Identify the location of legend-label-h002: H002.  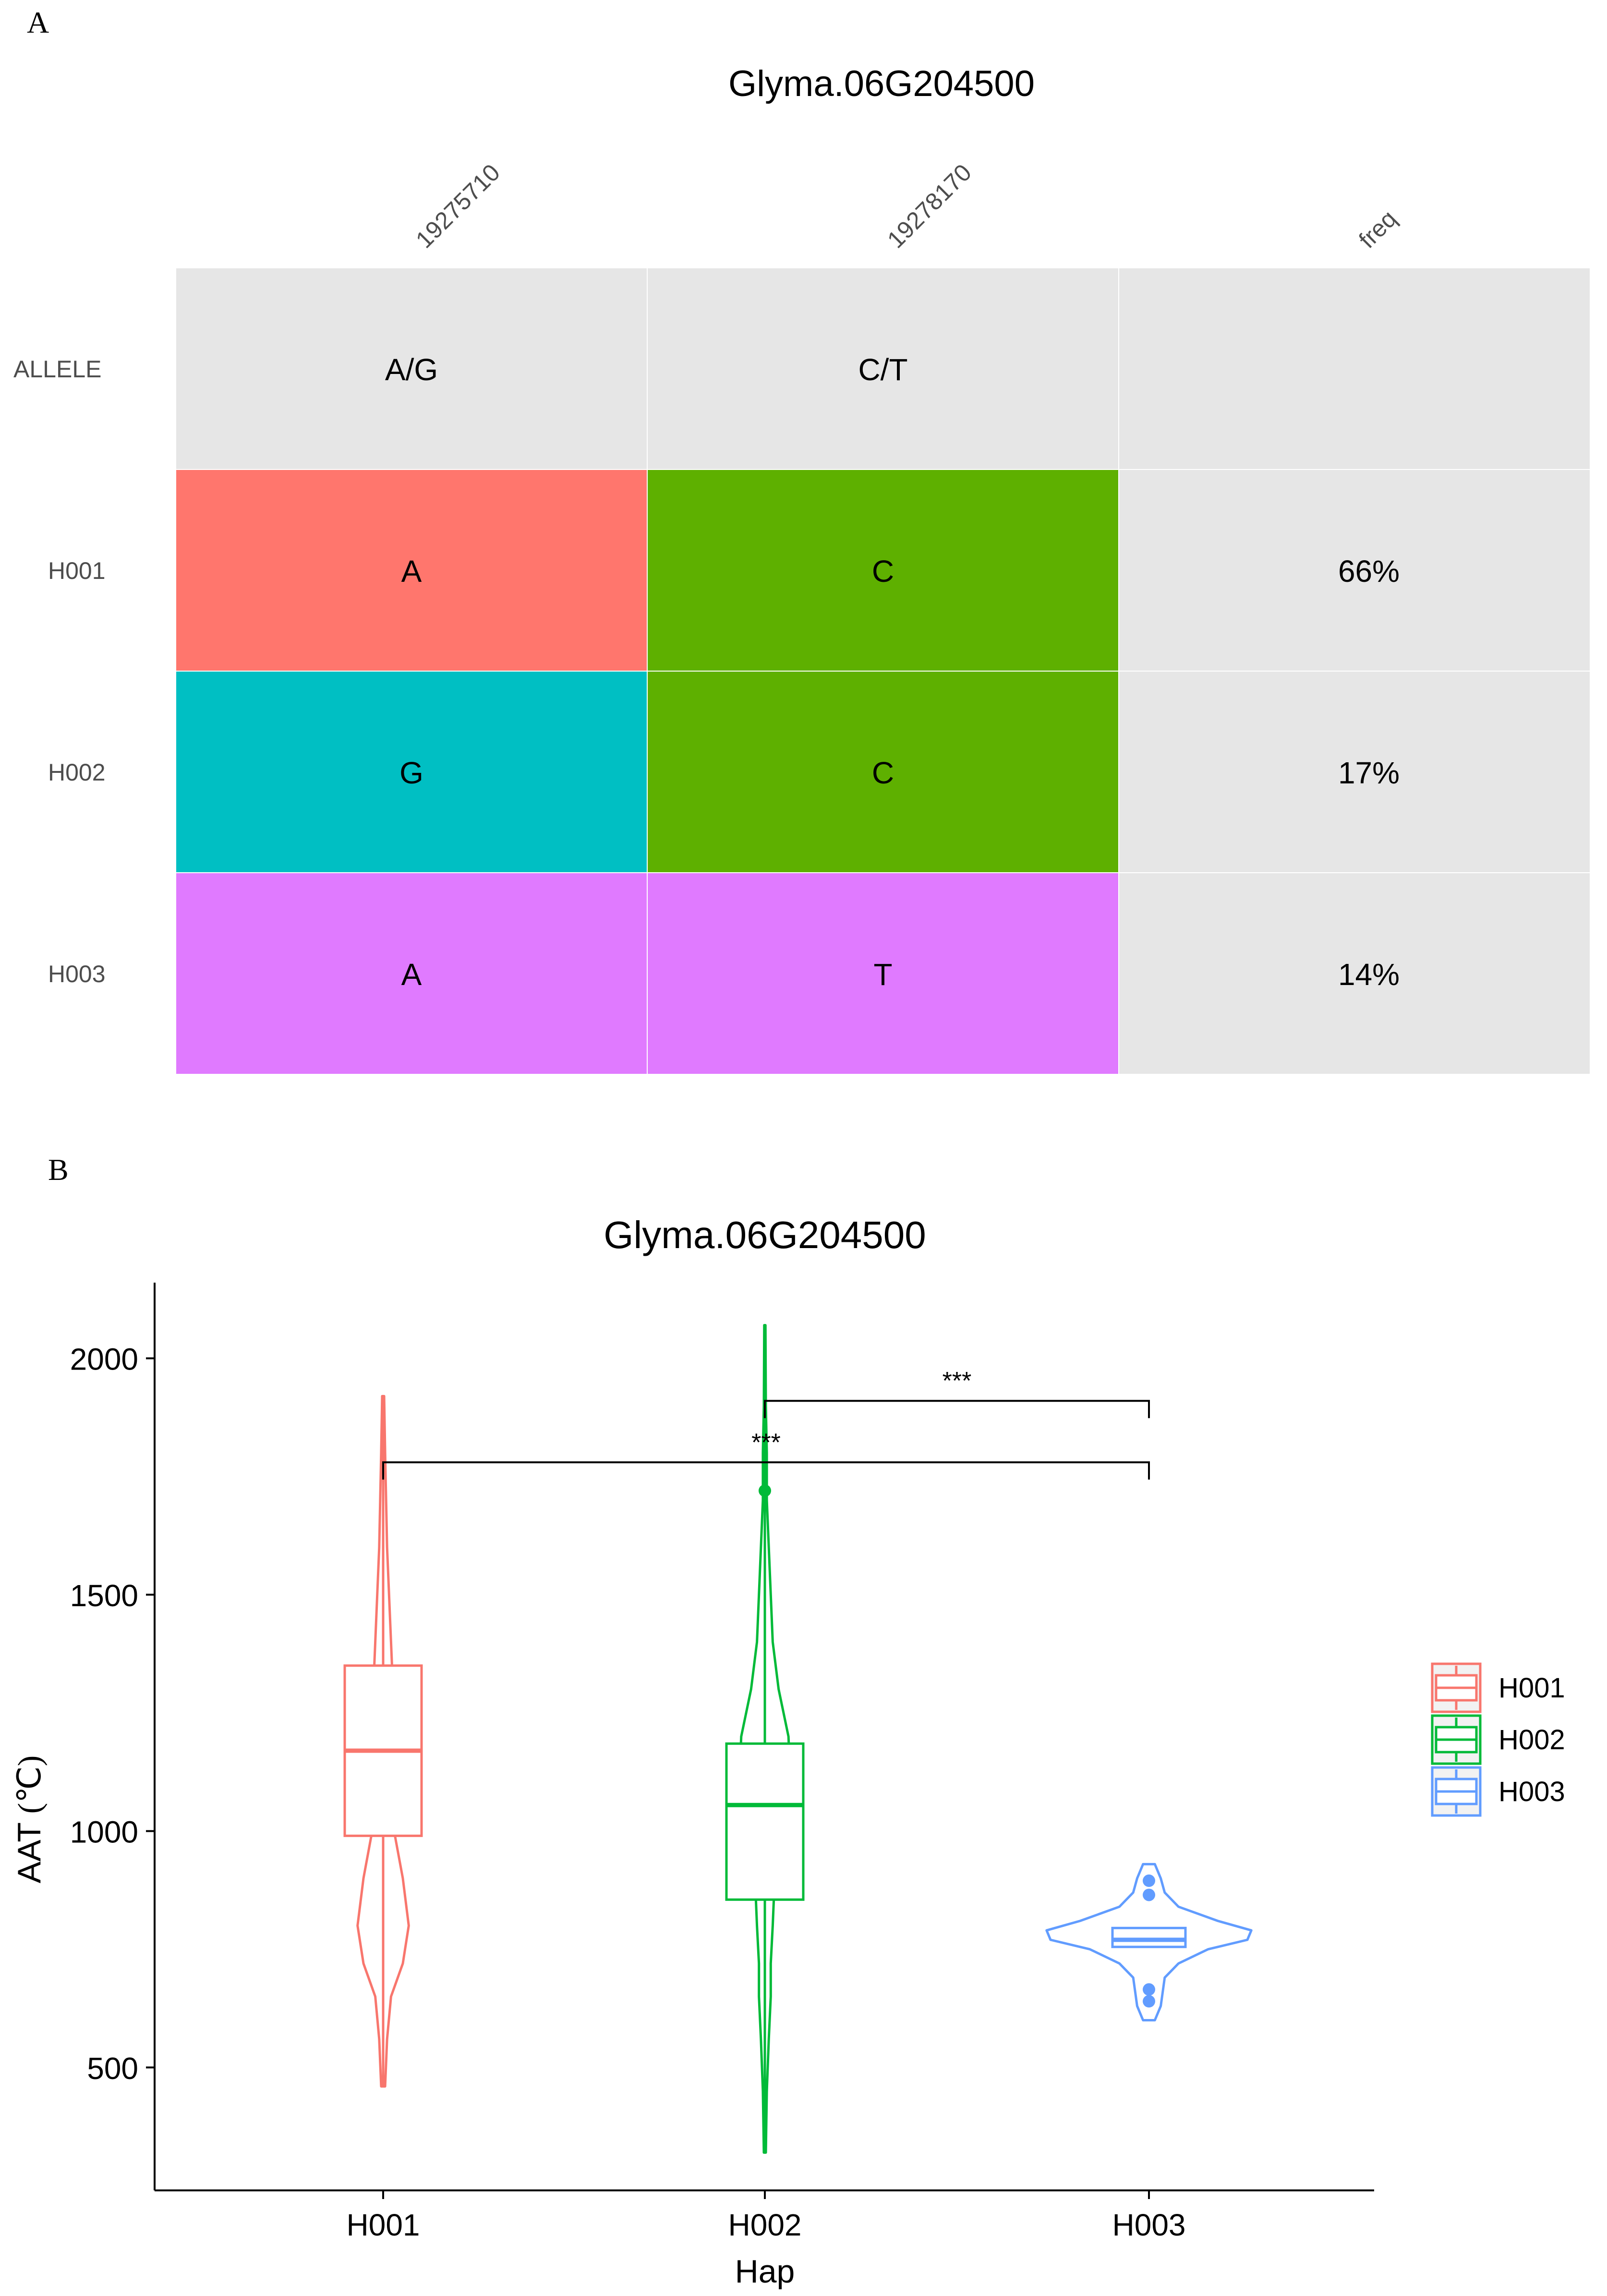
(1531, 1739).